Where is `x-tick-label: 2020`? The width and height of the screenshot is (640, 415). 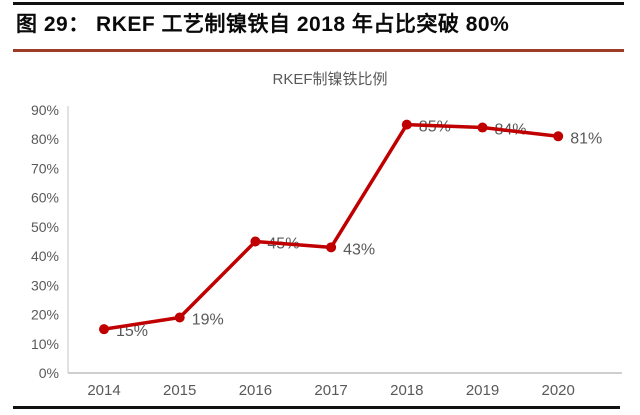 x-tick-label: 2020 is located at coordinates (558, 390).